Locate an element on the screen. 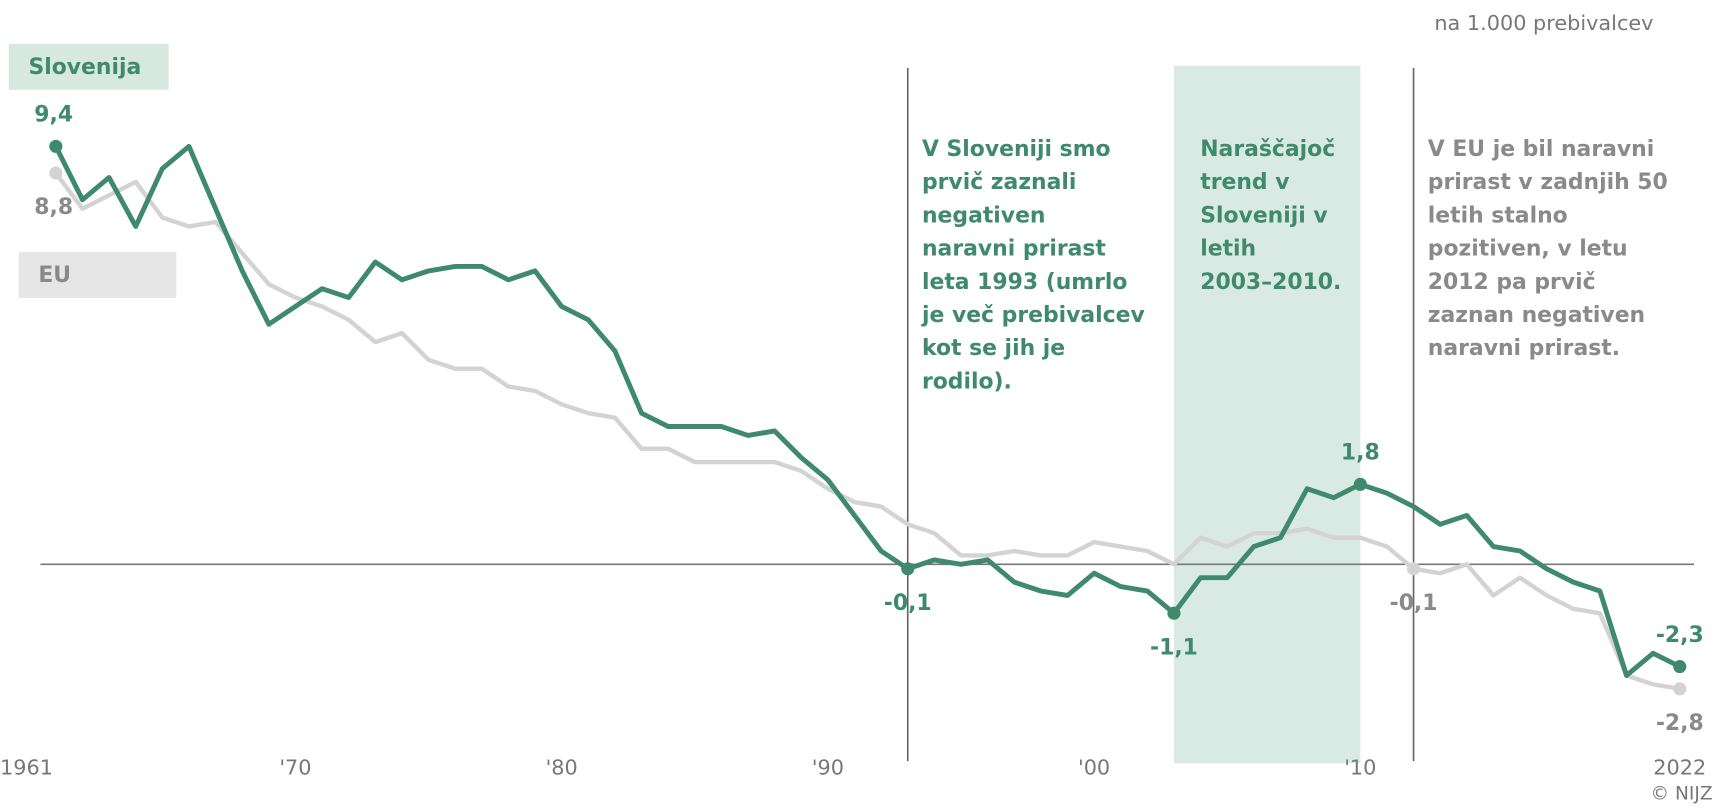  x-tick-label: 1961 is located at coordinates (26, 768).